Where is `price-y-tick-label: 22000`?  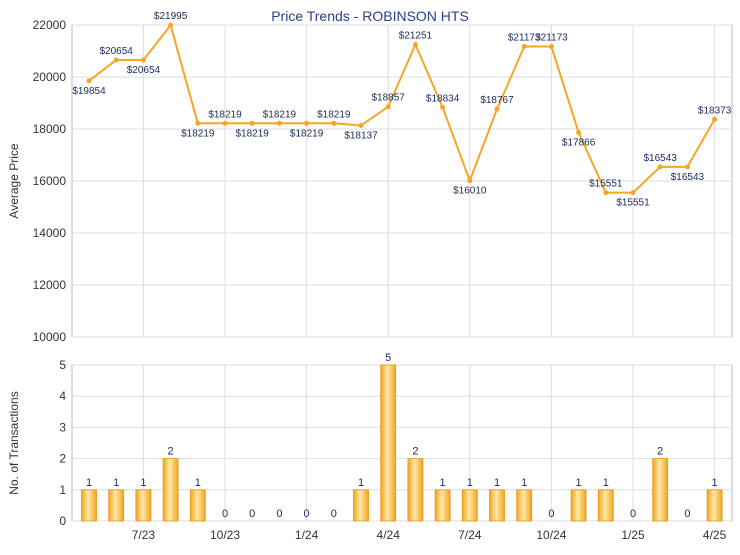
price-y-tick-label: 22000 is located at coordinates (50, 25).